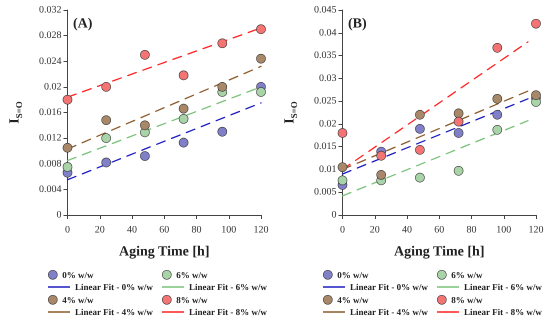  Describe the element at coordinates (50, 164) in the screenshot. I see `y-tick-label: 0.008` at that location.